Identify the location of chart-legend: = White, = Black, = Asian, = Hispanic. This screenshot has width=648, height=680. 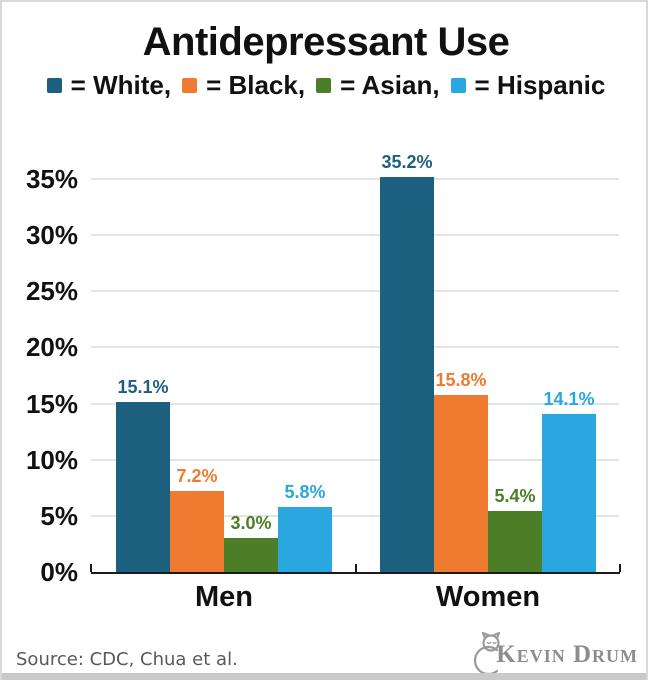
(324, 85).